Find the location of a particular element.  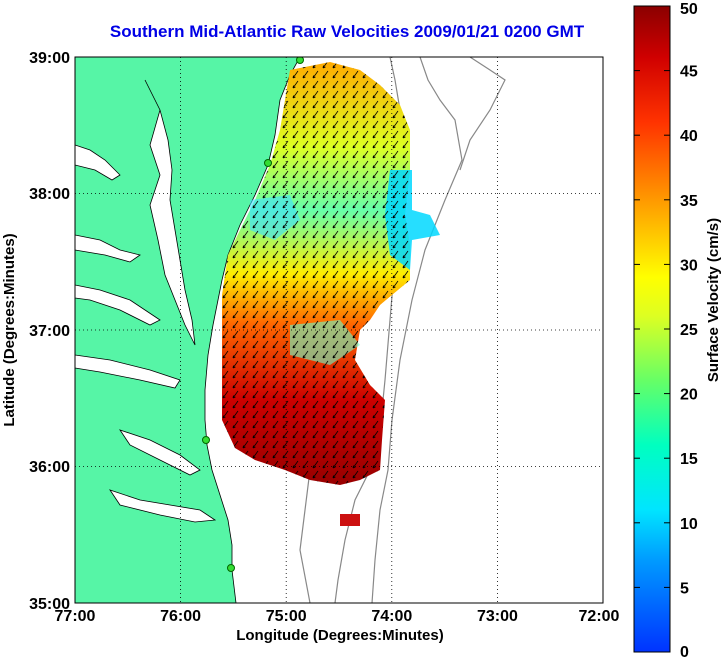

radar-stations is located at coordinates (253, 314).